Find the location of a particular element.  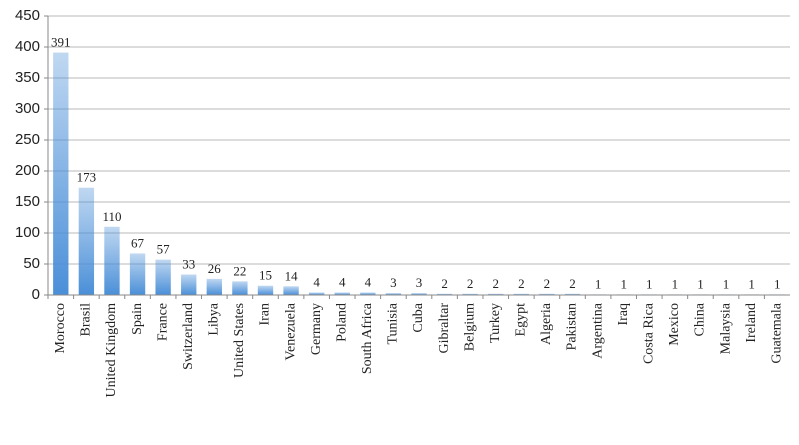

x-tick-label: France is located at coordinates (162, 322).